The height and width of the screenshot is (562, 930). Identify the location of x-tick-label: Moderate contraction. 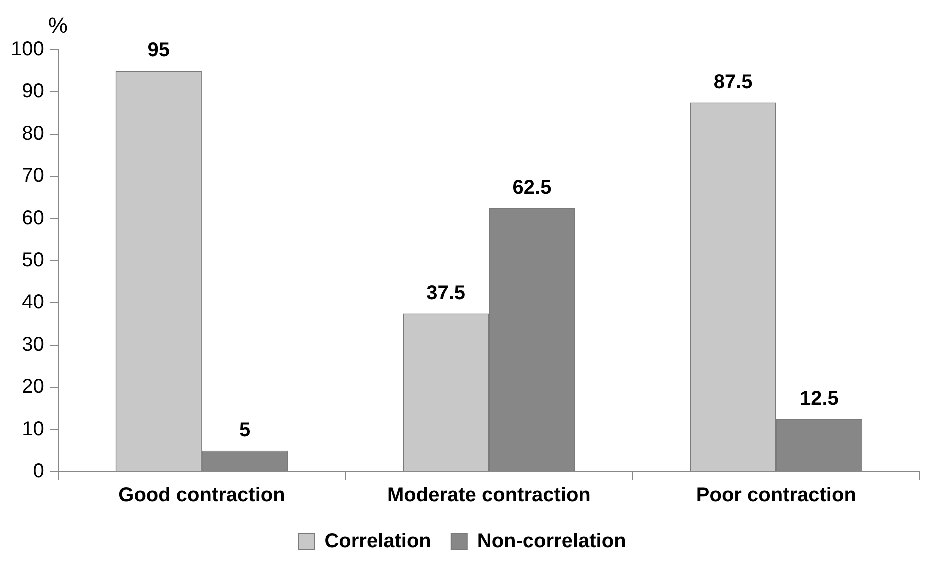
(489, 495).